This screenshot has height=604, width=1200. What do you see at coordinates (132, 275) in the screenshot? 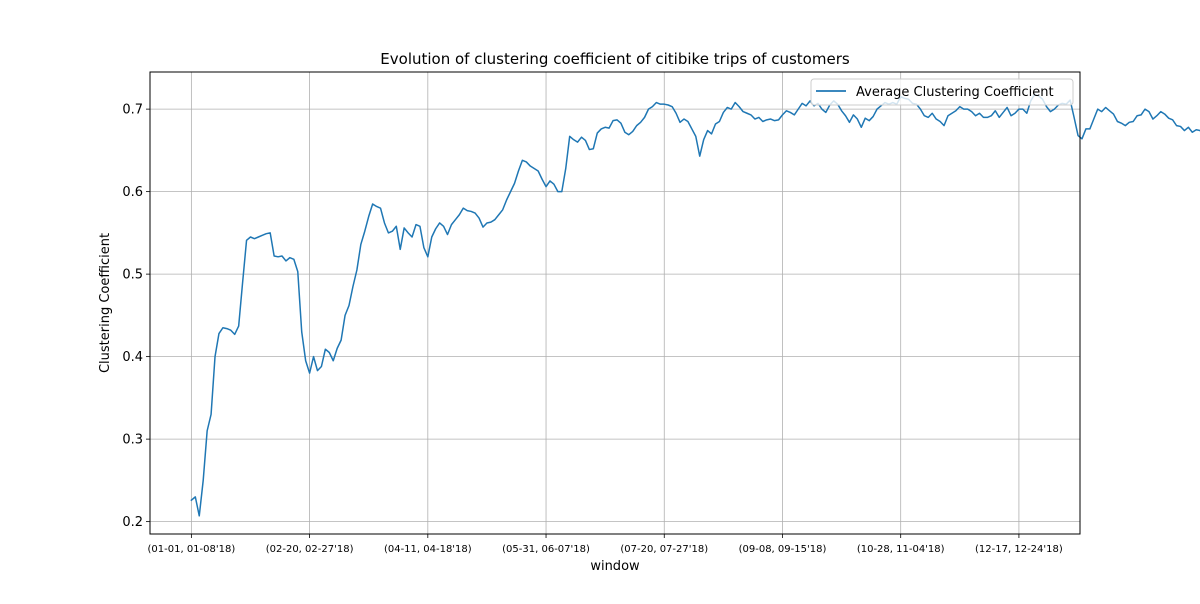
I see `y-tick-label: 0.5` at bounding box center [132, 275].